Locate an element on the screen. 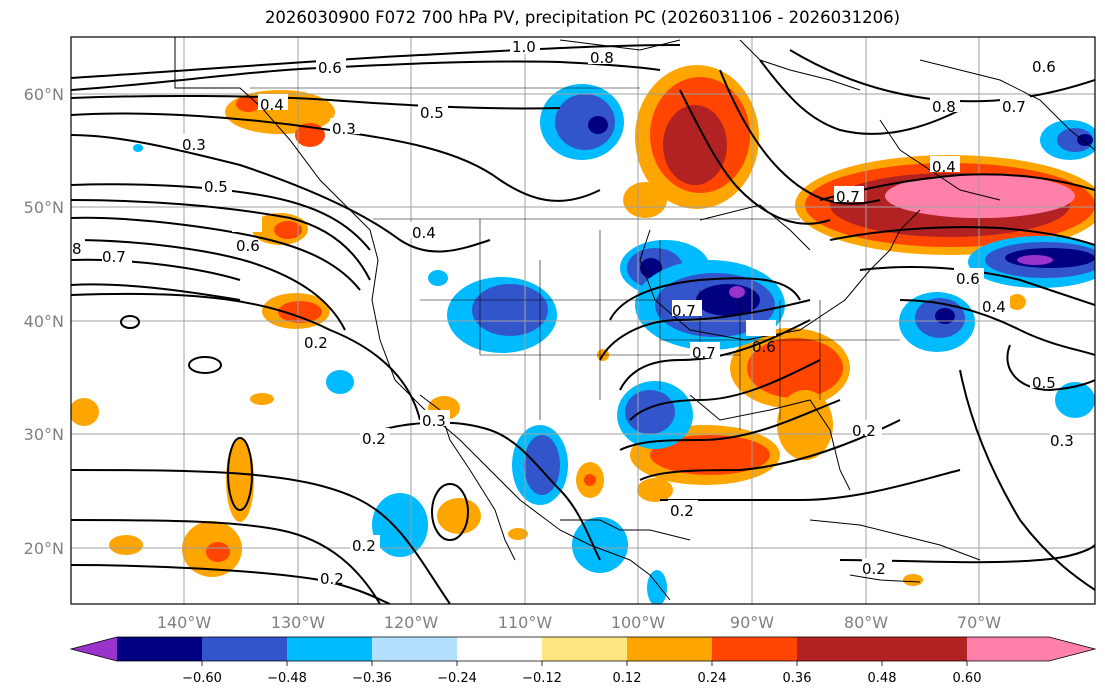  contour-label: 8 is located at coordinates (77, 249).